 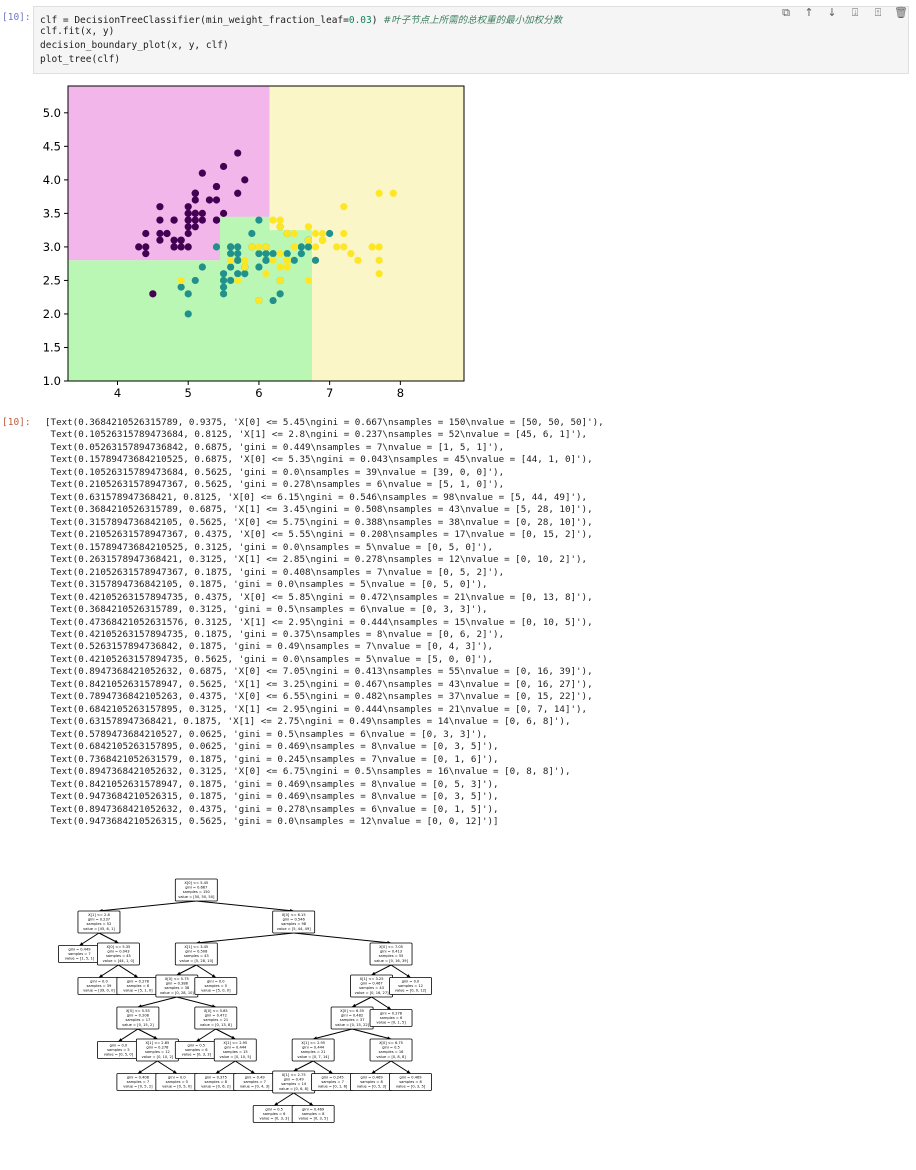 What do you see at coordinates (411, 982) in the screenshot?
I see `tree-node-label: gini = 0.0` at bounding box center [411, 982].